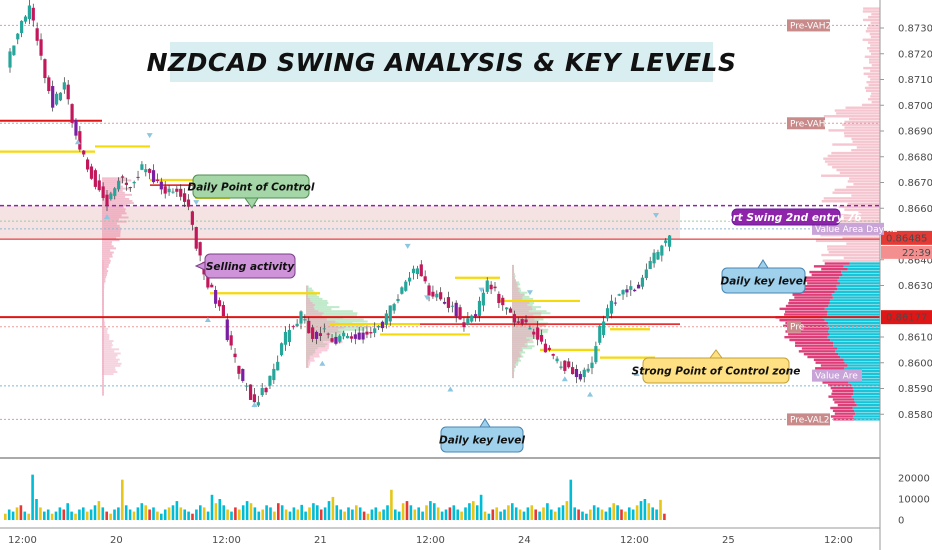  What do you see at coordinates (251, 203) in the screenshot?
I see `callout-pointer-daily_poc` at bounding box center [251, 203].